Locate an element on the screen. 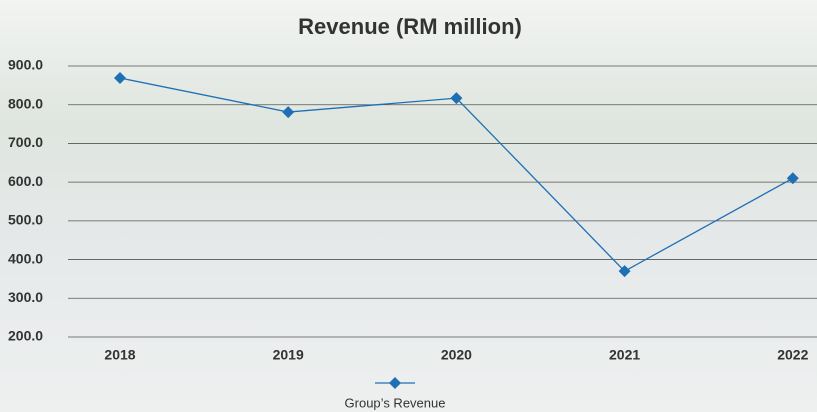 This screenshot has width=817, height=412. y-tick-label: 500.0 is located at coordinates (25, 220).